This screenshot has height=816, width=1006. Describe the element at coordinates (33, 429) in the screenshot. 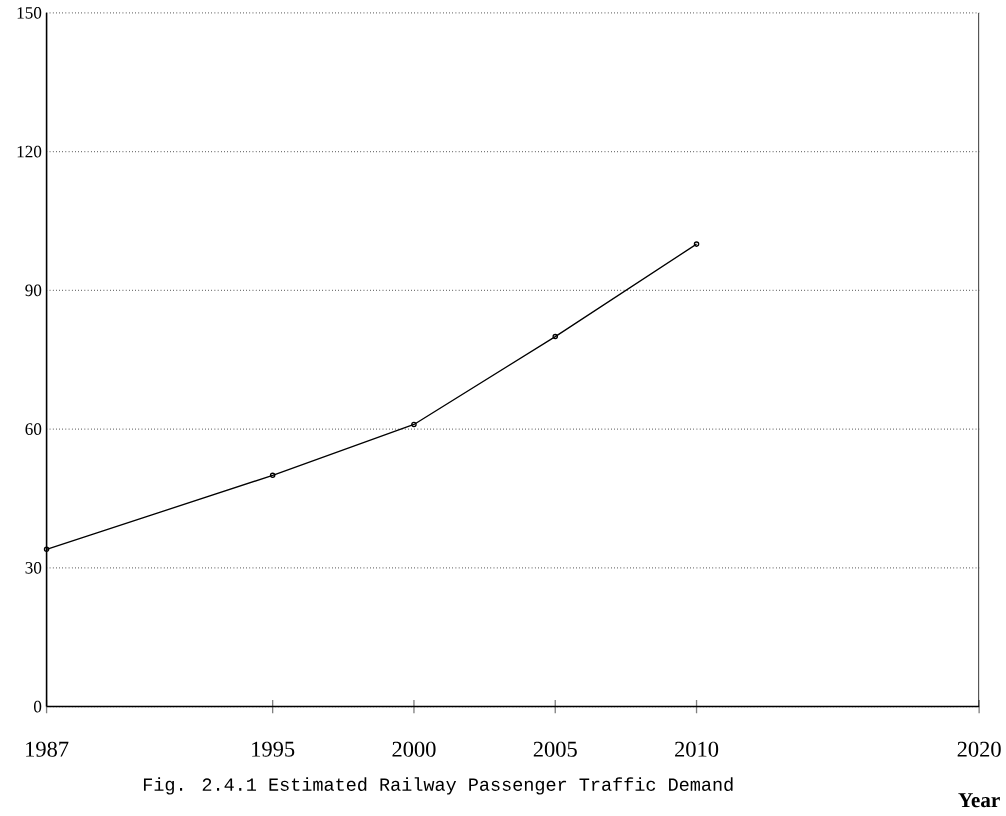

I see `y-tick-label: 60` at that location.